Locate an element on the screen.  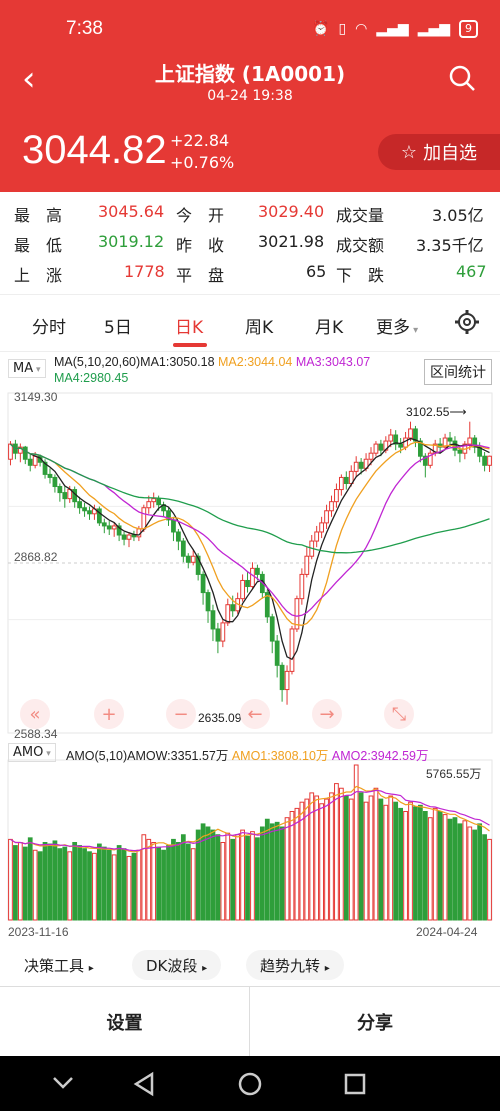
tab-more: 更多 ▾ is located at coordinates (397, 325).